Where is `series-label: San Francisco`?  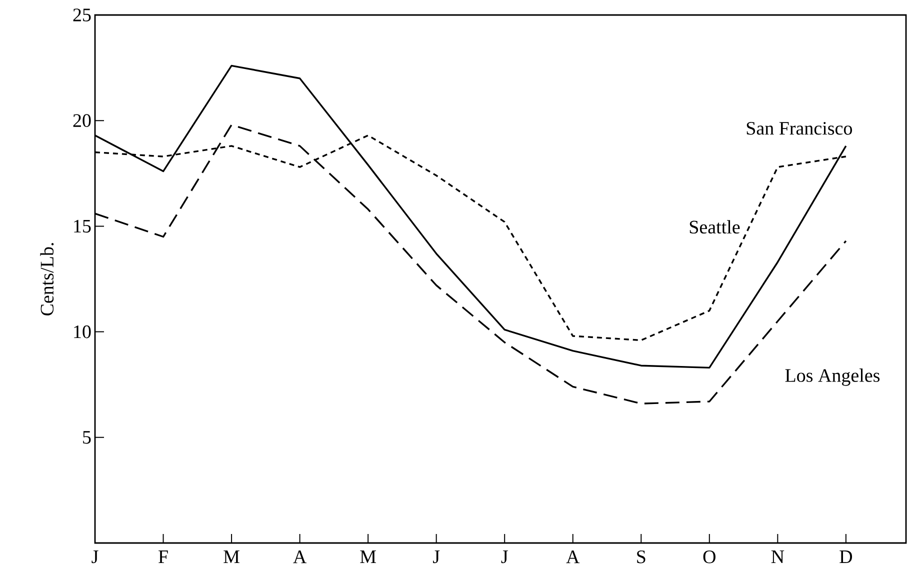
series-label: San Francisco is located at coordinates (799, 128).